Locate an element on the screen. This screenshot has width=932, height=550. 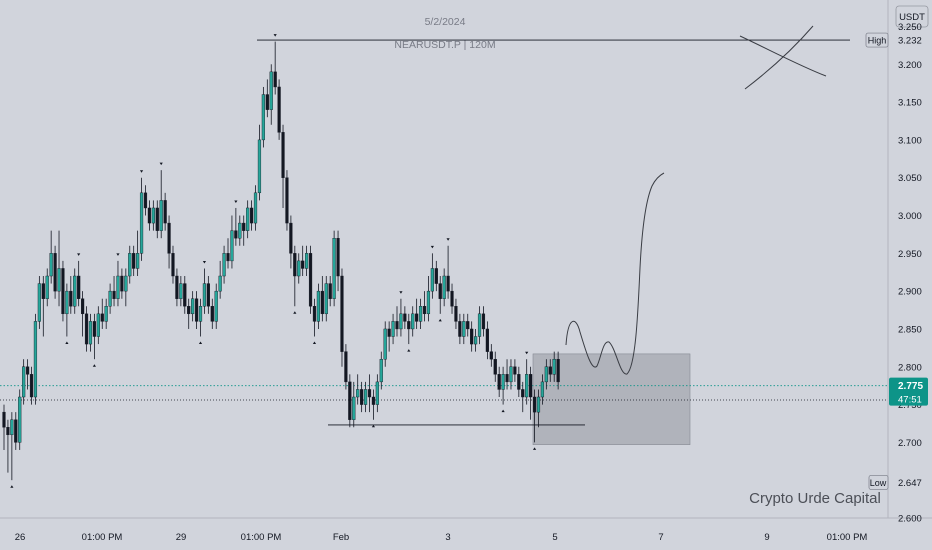
projection-path-drawing is located at coordinates (615, 273).